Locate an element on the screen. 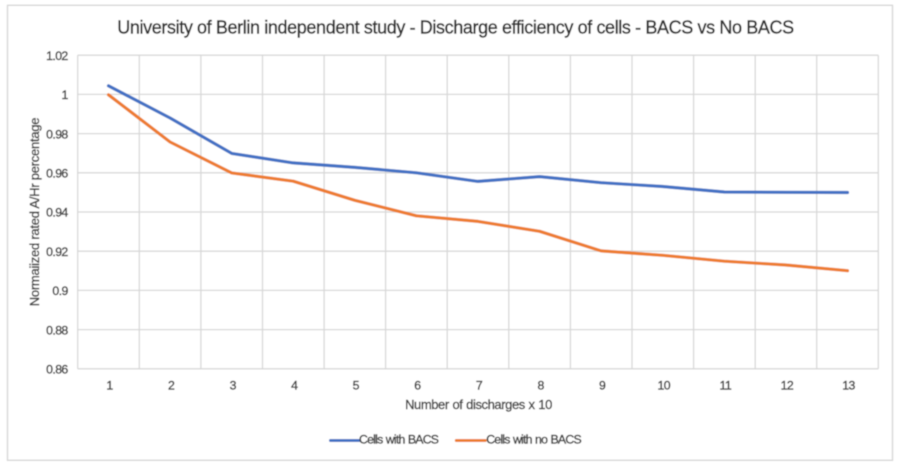 This screenshot has height=467, width=897. svg-text: 6 is located at coordinates (417, 386).